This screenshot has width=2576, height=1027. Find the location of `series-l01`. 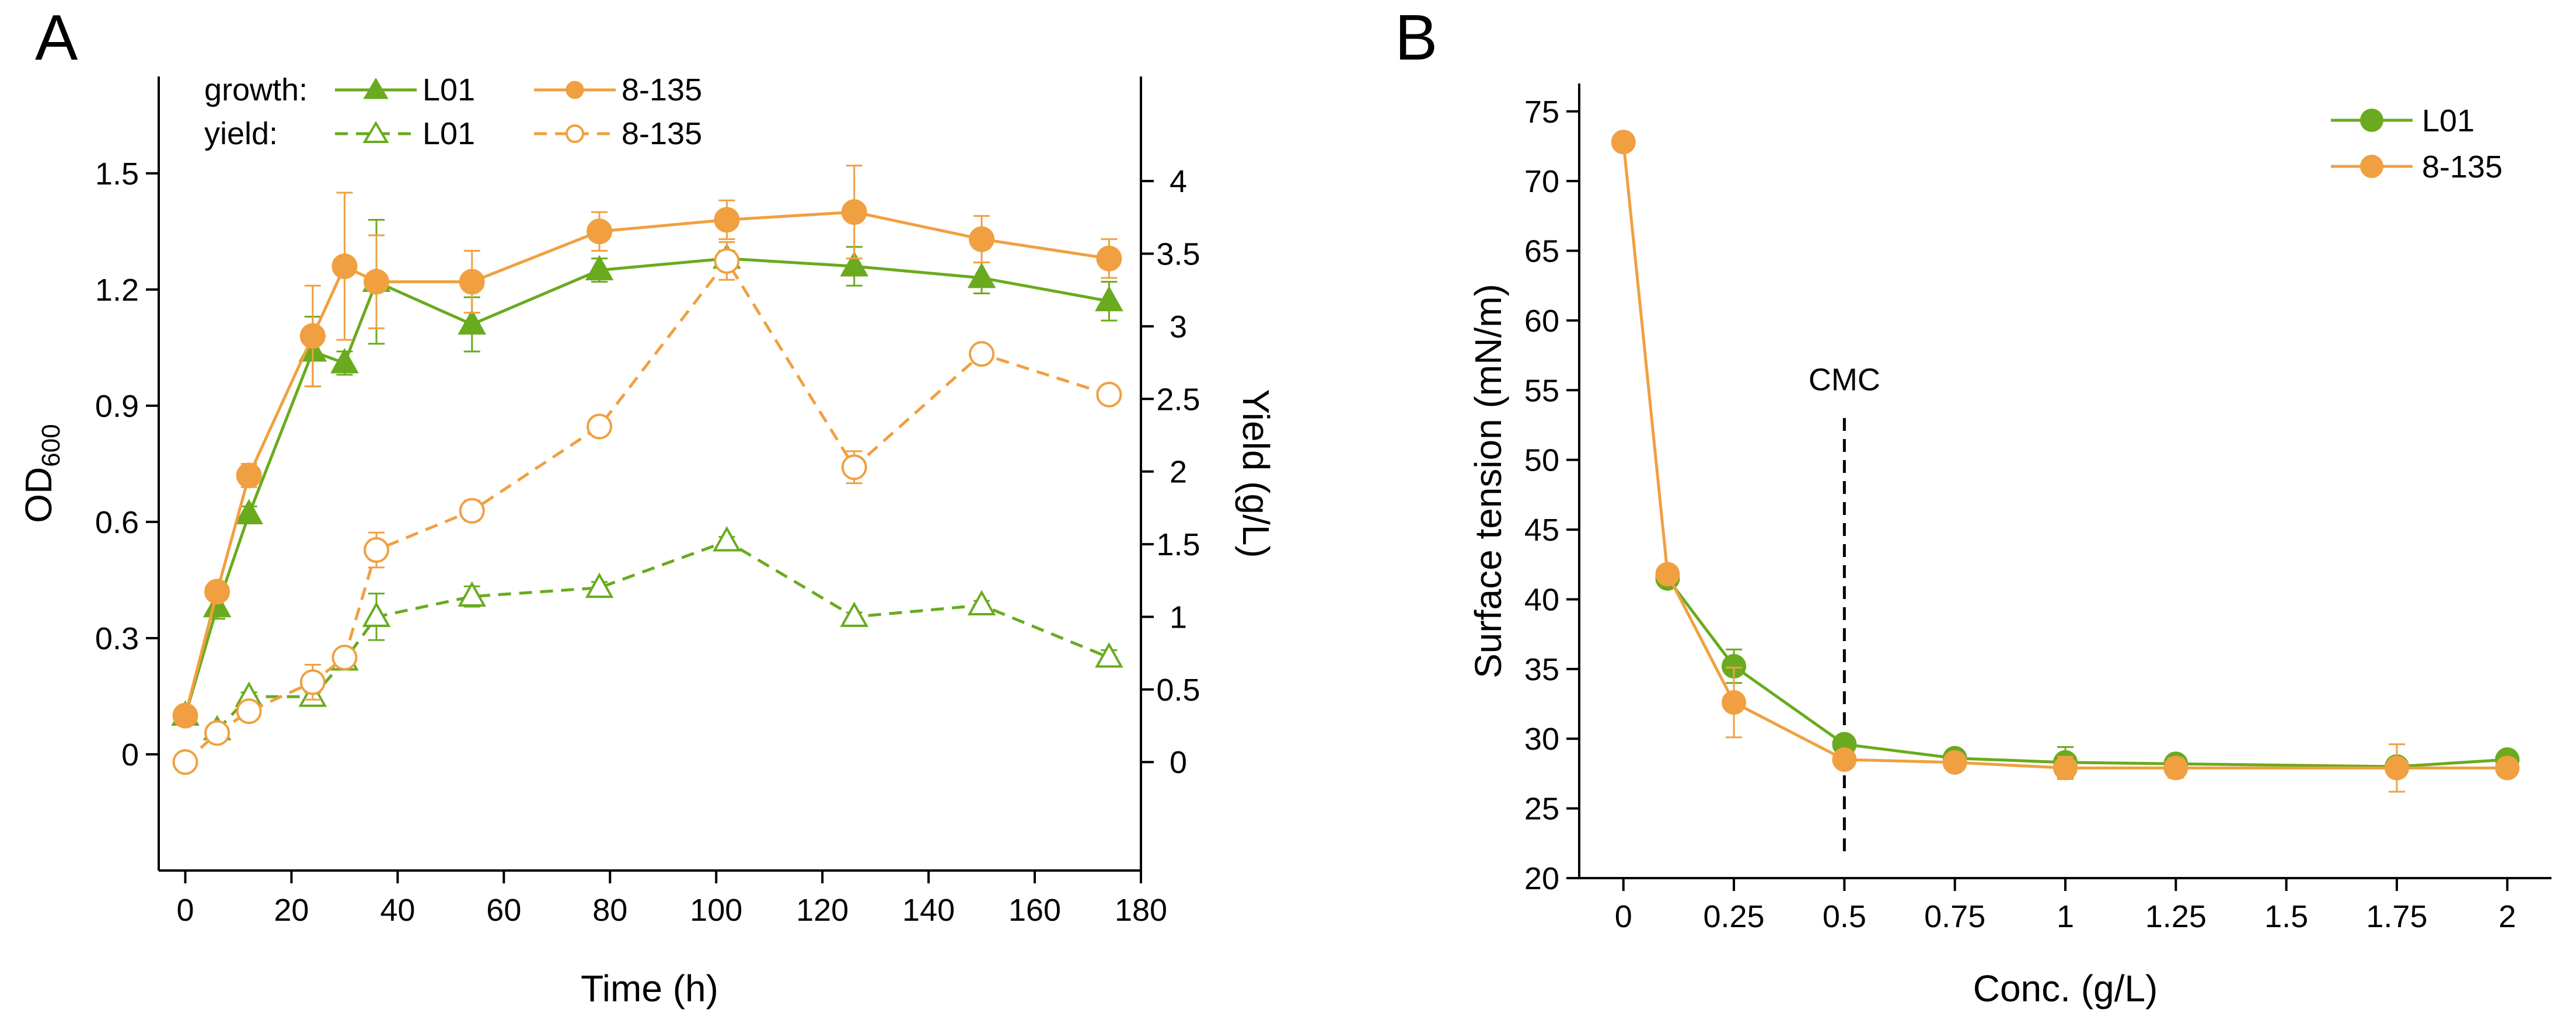

series-l01 is located at coordinates (2087, 672).